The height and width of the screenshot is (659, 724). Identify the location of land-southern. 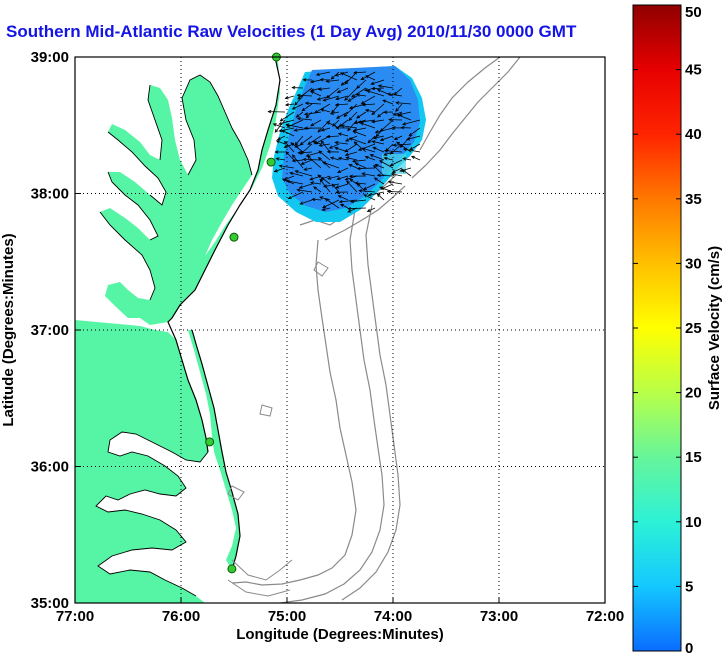
(141, 461).